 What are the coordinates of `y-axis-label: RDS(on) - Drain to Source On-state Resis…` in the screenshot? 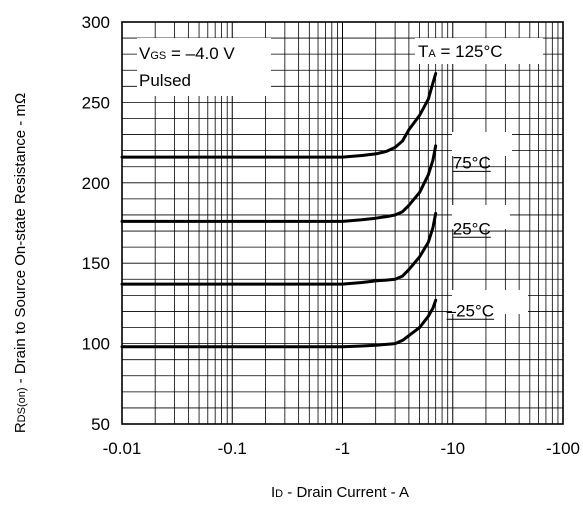 It's located at (20, 263).